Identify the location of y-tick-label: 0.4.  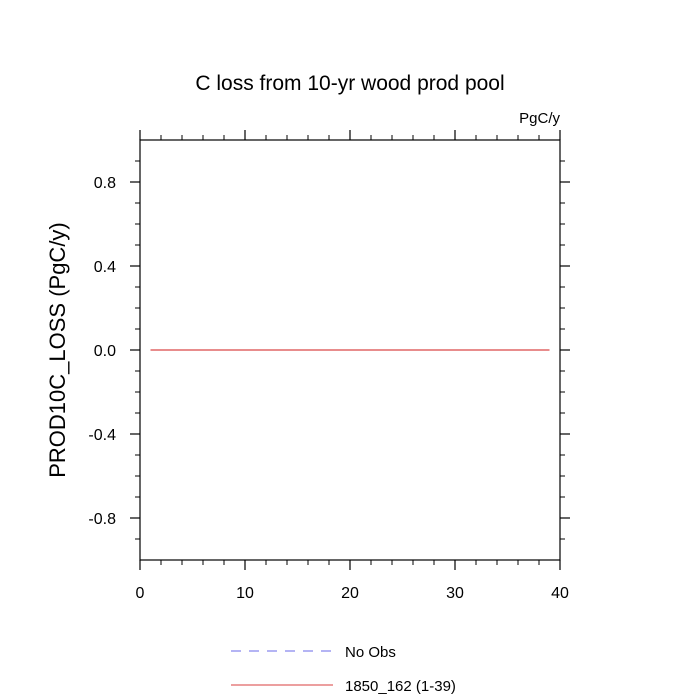
(105, 267).